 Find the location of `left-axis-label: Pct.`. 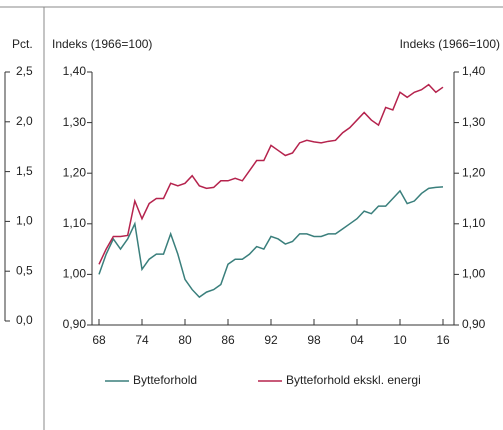

left-axis-label: Pct. is located at coordinates (22, 44).